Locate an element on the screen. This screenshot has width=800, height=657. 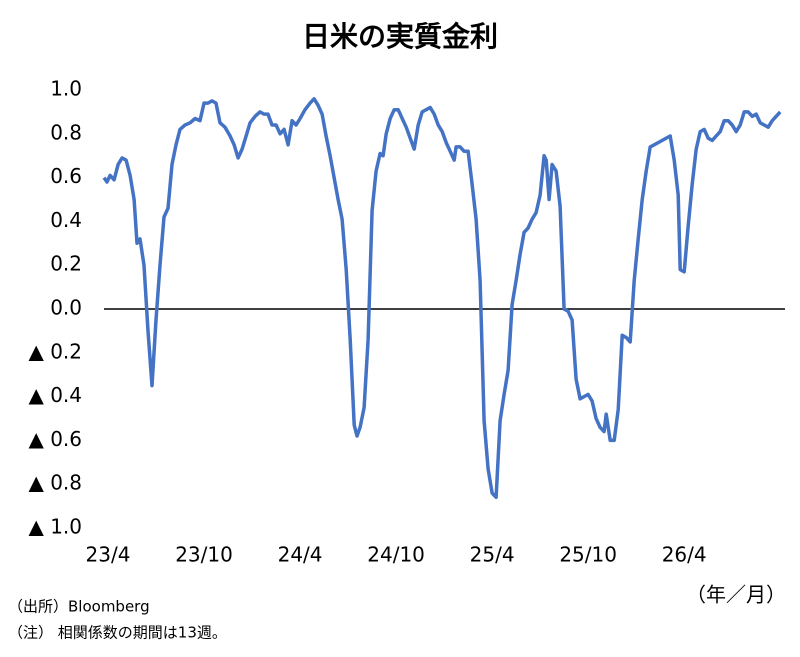
y-tick-label: ▲ 1.0 is located at coordinates (55, 527).